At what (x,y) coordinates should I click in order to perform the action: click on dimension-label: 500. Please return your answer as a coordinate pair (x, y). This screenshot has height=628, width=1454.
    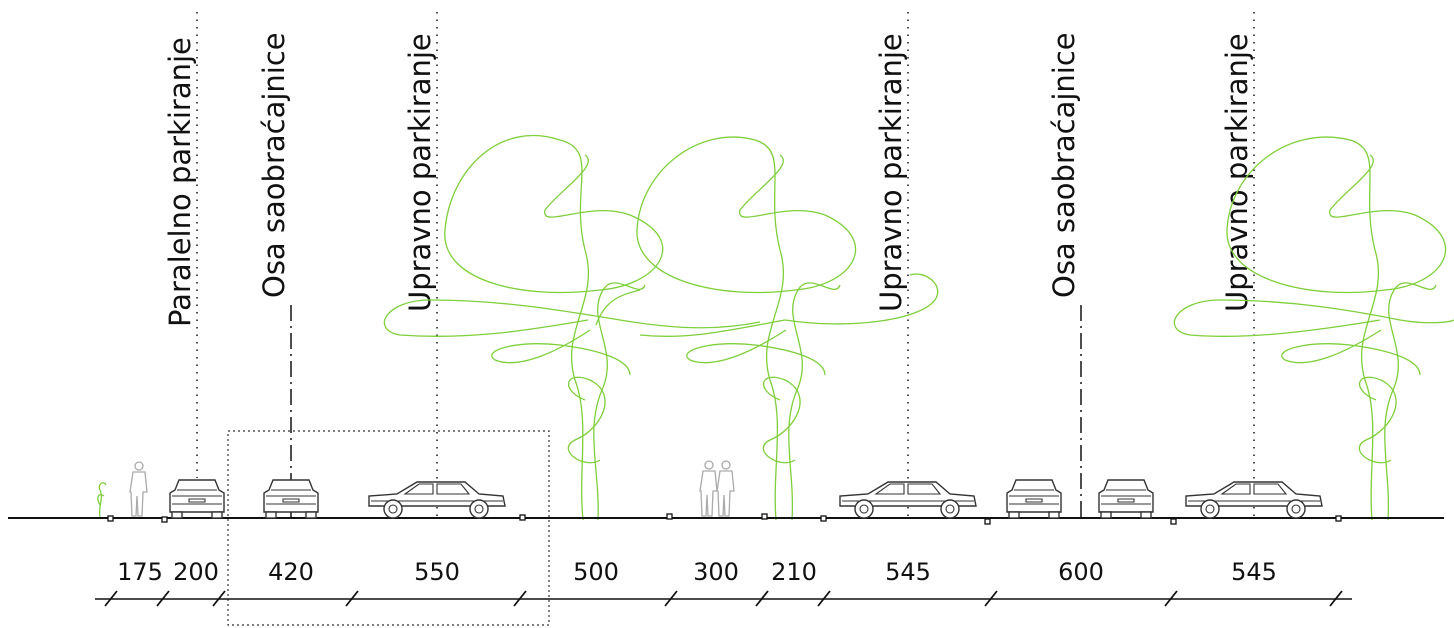
    Looking at the image, I should click on (596, 572).